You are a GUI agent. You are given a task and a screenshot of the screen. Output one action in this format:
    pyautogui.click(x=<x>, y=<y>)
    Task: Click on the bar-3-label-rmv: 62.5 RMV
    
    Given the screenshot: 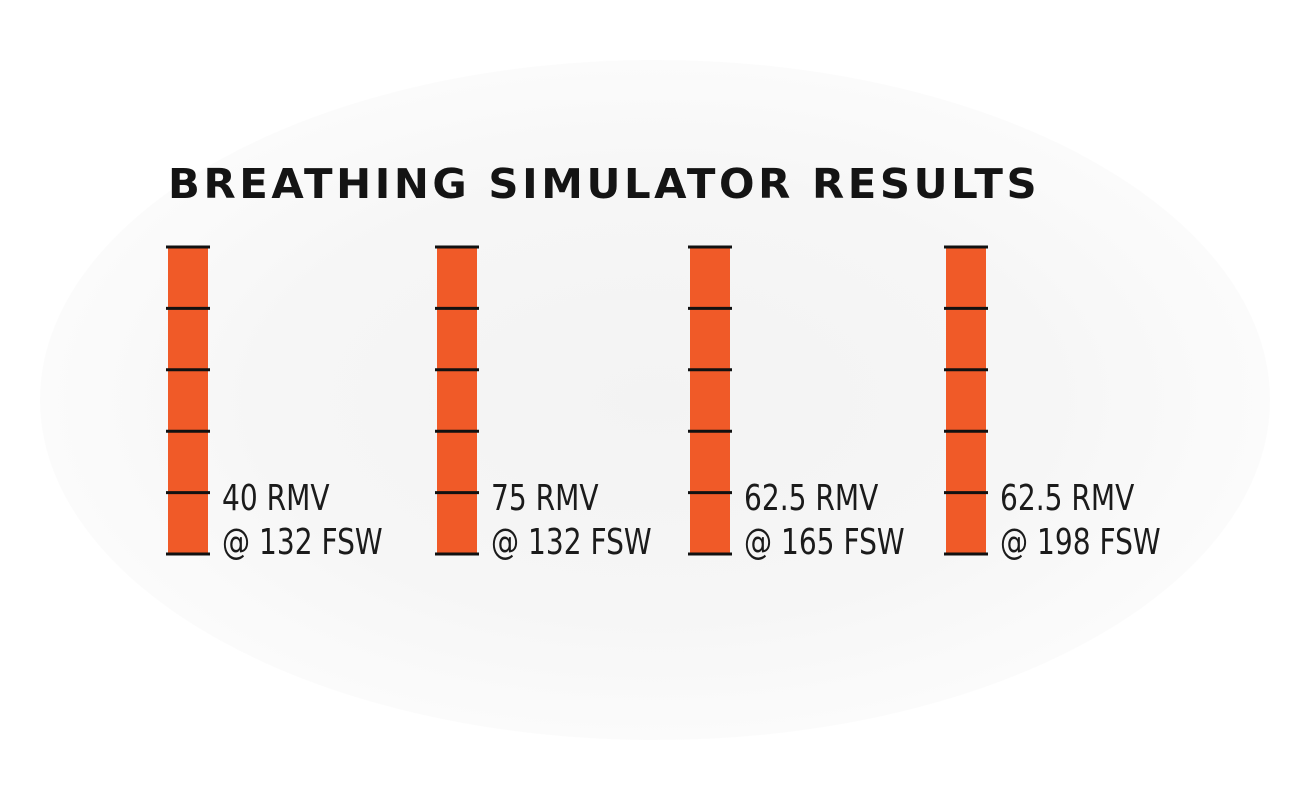 What is the action you would take?
    pyautogui.click(x=811, y=498)
    